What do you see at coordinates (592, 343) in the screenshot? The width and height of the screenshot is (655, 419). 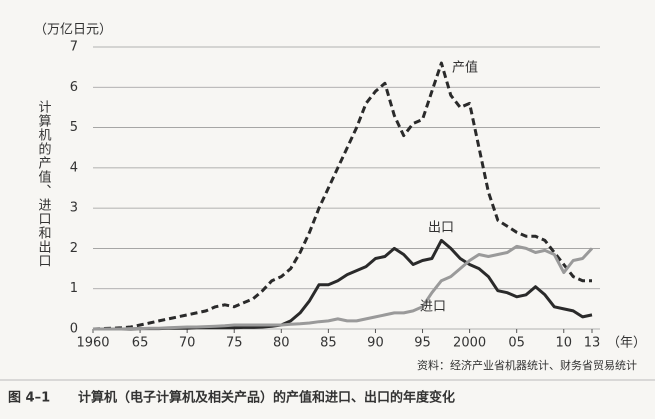 I see `x-tick-label: 13` at bounding box center [592, 343].